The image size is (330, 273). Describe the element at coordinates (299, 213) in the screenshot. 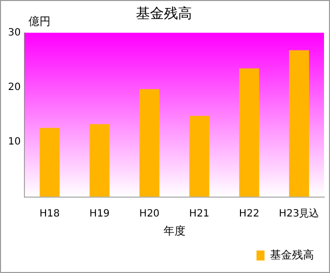

I see `x-tick-label: H23見込` at that location.